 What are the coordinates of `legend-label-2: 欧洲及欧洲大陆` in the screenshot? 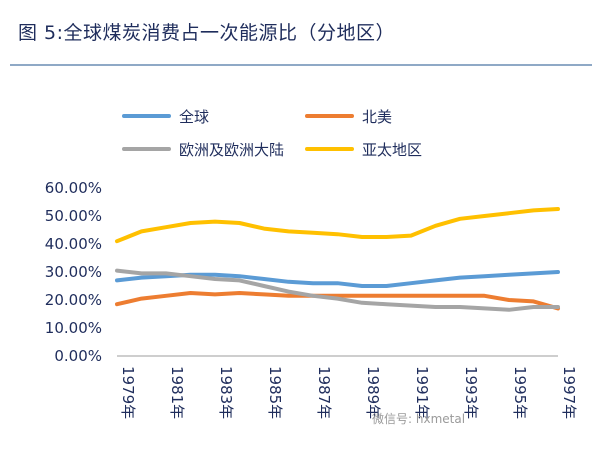 It's located at (231, 150).